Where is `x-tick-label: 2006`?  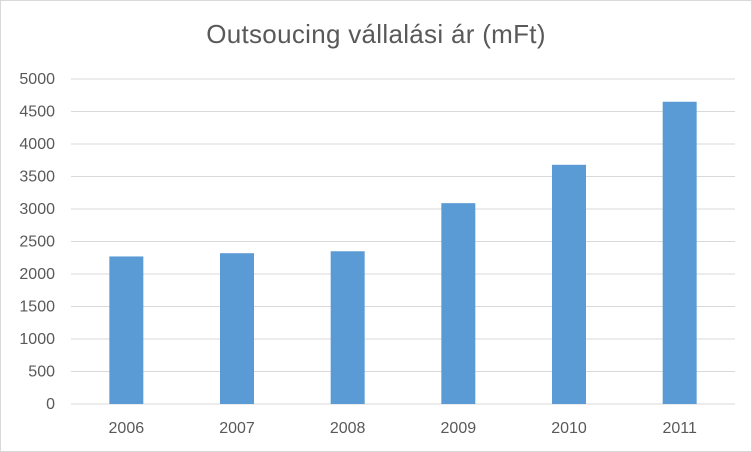 x-tick-label: 2006 is located at coordinates (127, 428).